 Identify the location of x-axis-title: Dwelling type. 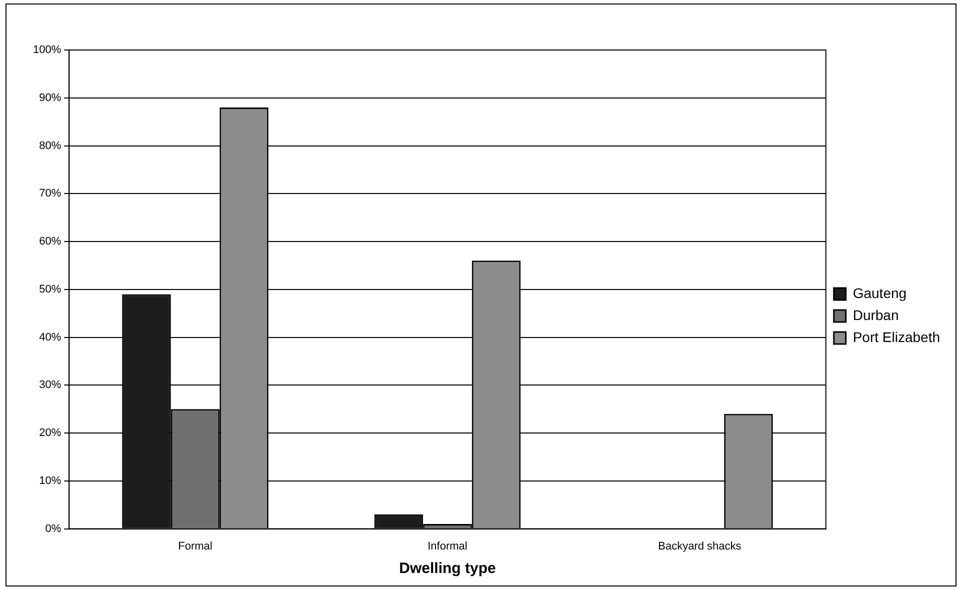
(447, 569).